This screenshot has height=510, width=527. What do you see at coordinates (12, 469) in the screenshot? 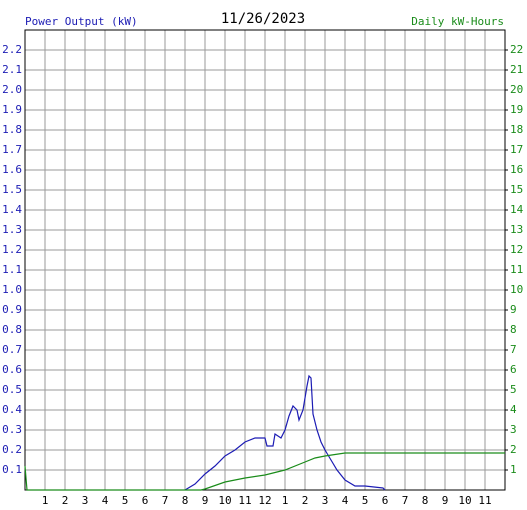
I see `y-tick-label: 0.1` at bounding box center [12, 469].